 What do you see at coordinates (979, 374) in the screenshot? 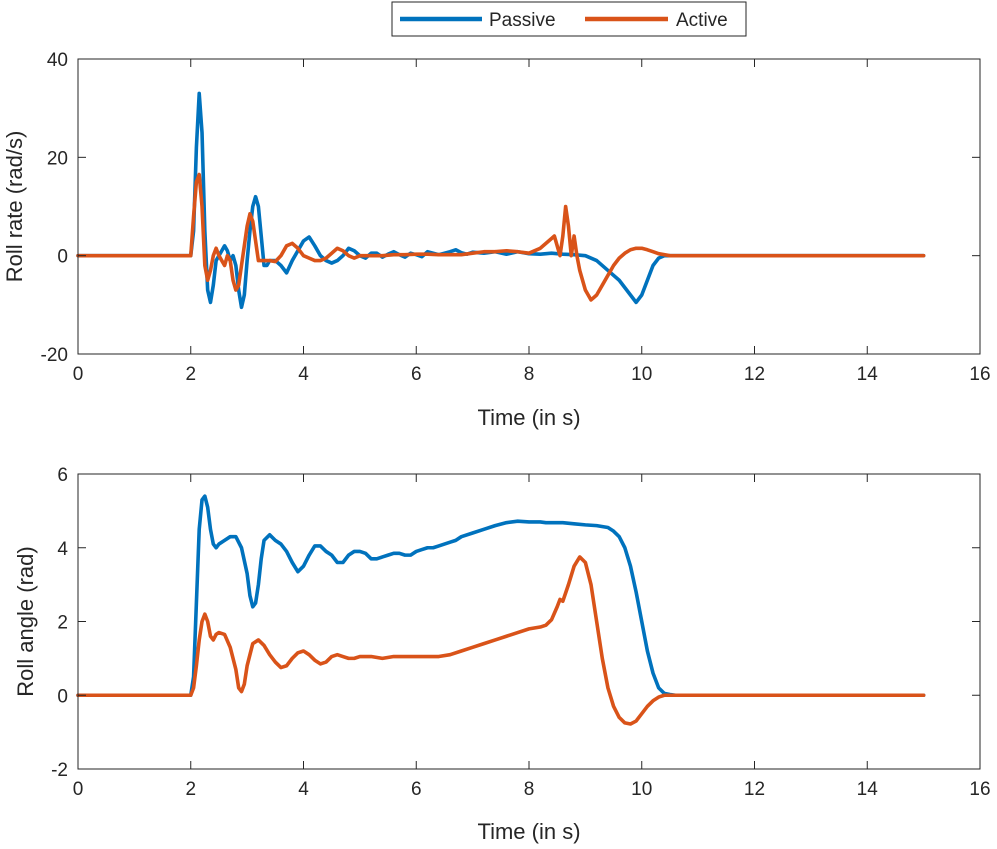
I see `roll-rate-xtick-label: 16` at bounding box center [979, 374].